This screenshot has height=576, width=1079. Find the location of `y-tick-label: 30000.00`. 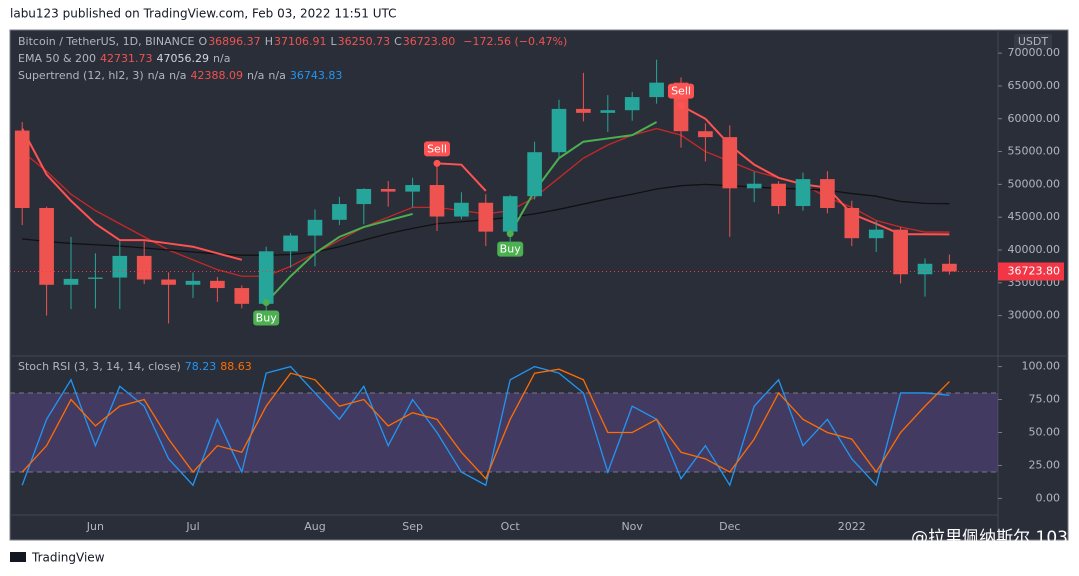

y-tick-label: 30000.00 is located at coordinates (1034, 315).